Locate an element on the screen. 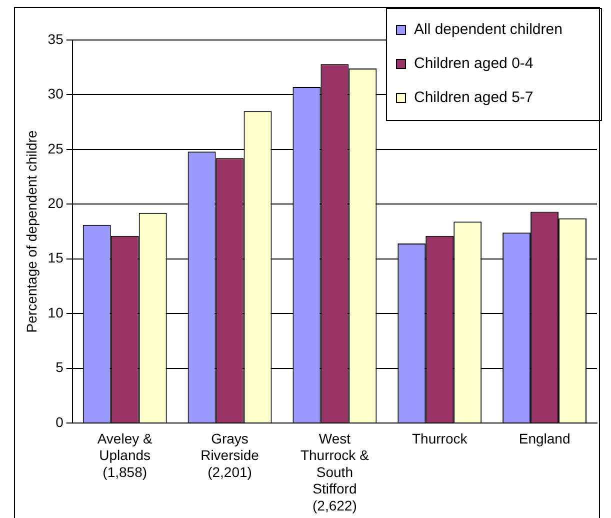 This screenshot has width=611, height=518. x-tick-label: Aveley & Uplands (1,858) is located at coordinates (125, 455).